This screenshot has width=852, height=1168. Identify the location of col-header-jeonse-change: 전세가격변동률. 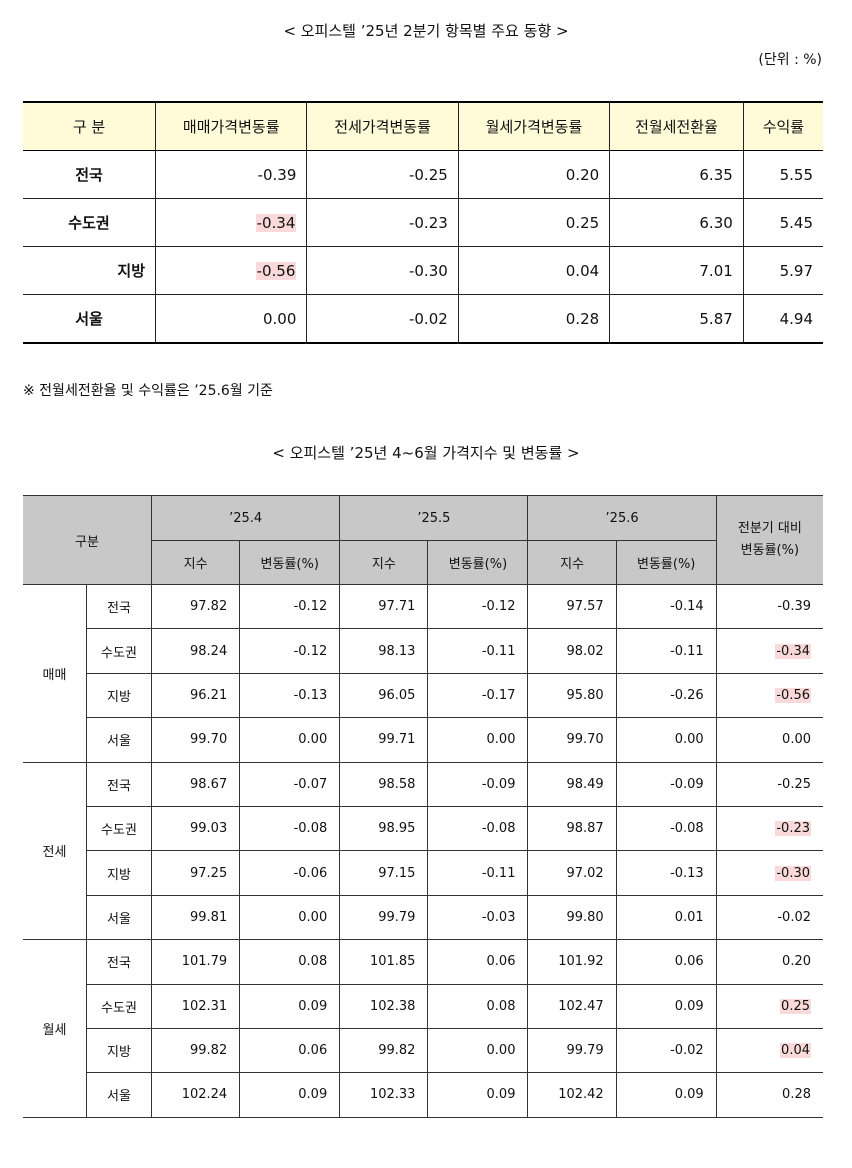
(382, 126).